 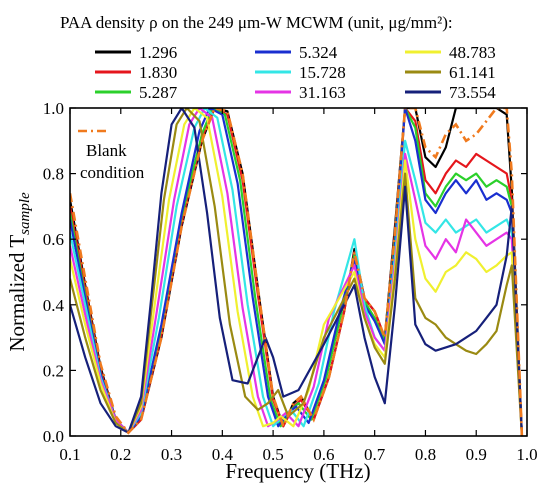 I want to click on y-axis-title-main: Normalized T, so click(x=17, y=293).